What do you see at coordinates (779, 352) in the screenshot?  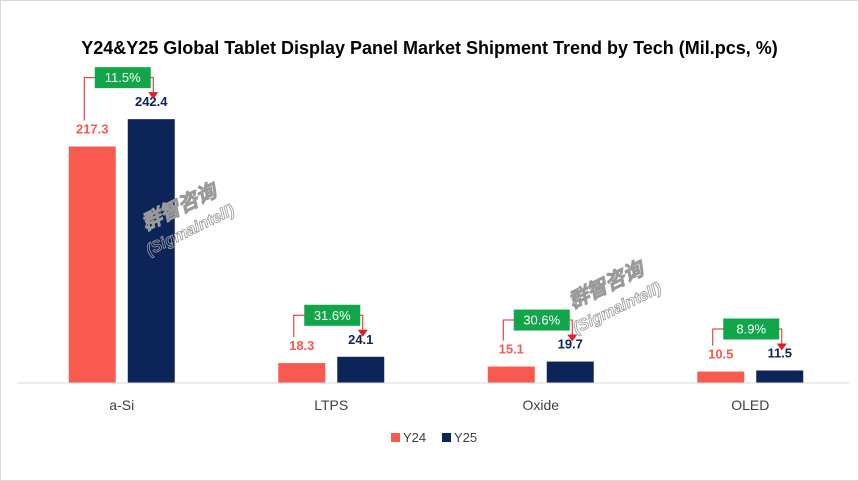 I see `bar-label-y25-oled: 11.5` at bounding box center [779, 352].